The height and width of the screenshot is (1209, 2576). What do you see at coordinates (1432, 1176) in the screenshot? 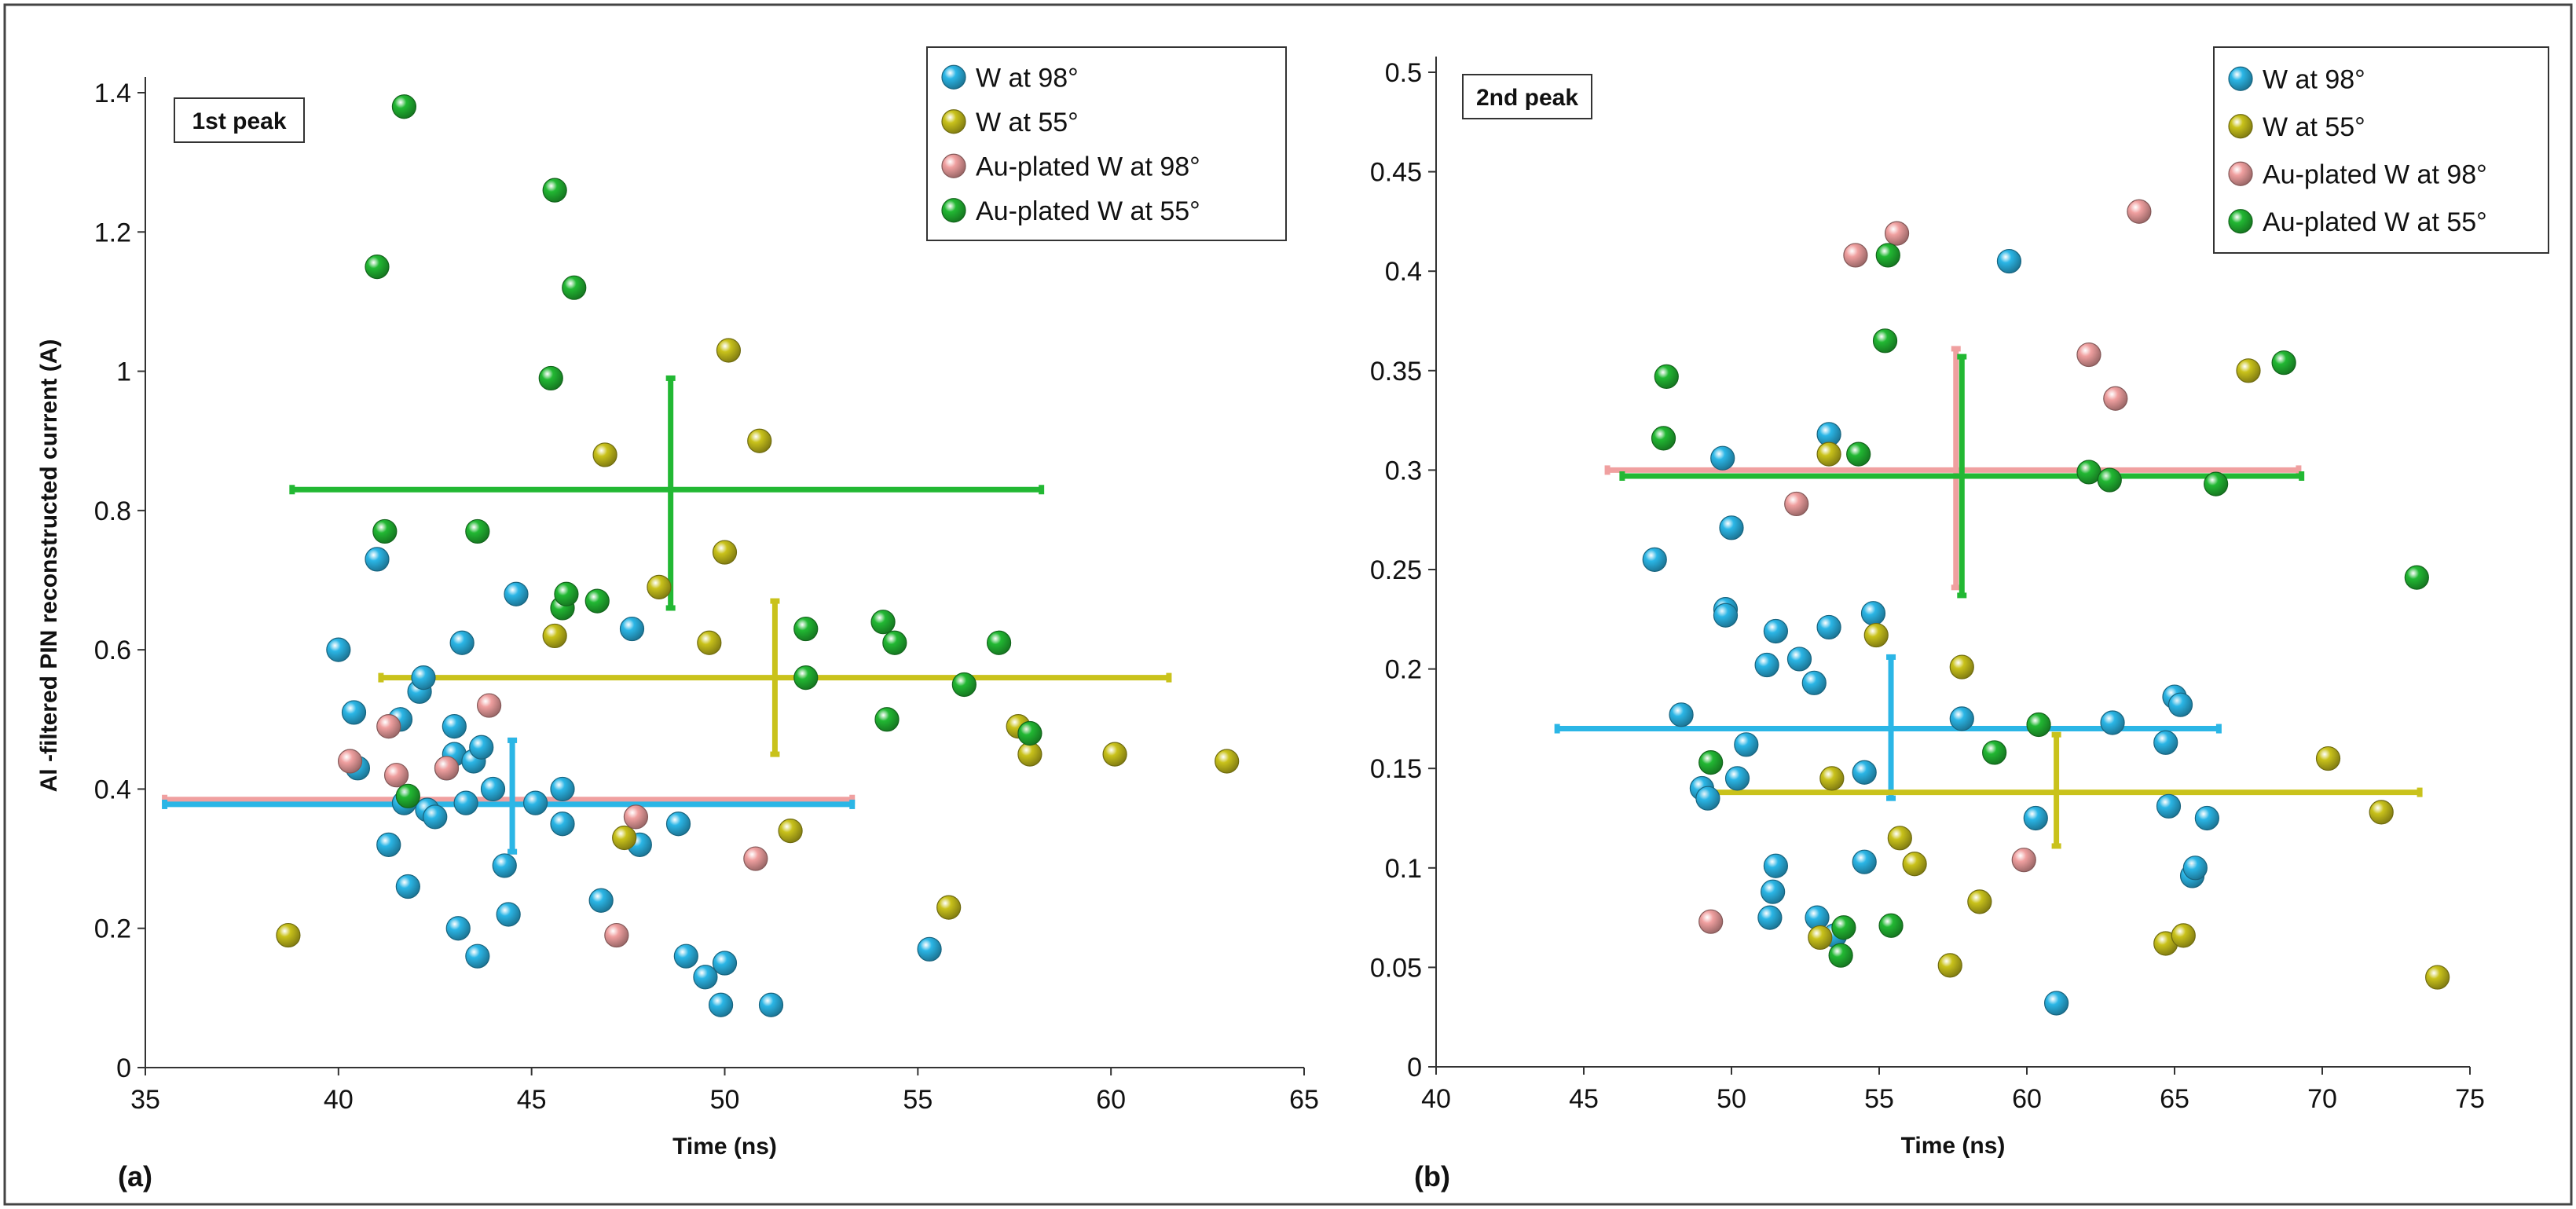
I see `panel-label: (b)` at bounding box center [1432, 1176].